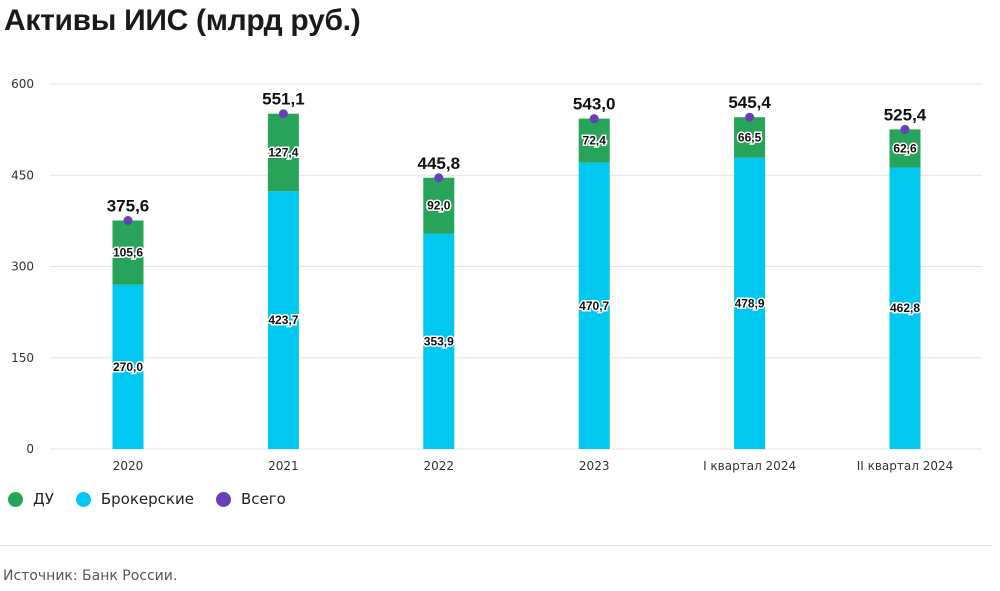 The width and height of the screenshot is (1000, 591). Describe the element at coordinates (263, 499) in the screenshot. I see `legend-label-total: Всего` at that location.